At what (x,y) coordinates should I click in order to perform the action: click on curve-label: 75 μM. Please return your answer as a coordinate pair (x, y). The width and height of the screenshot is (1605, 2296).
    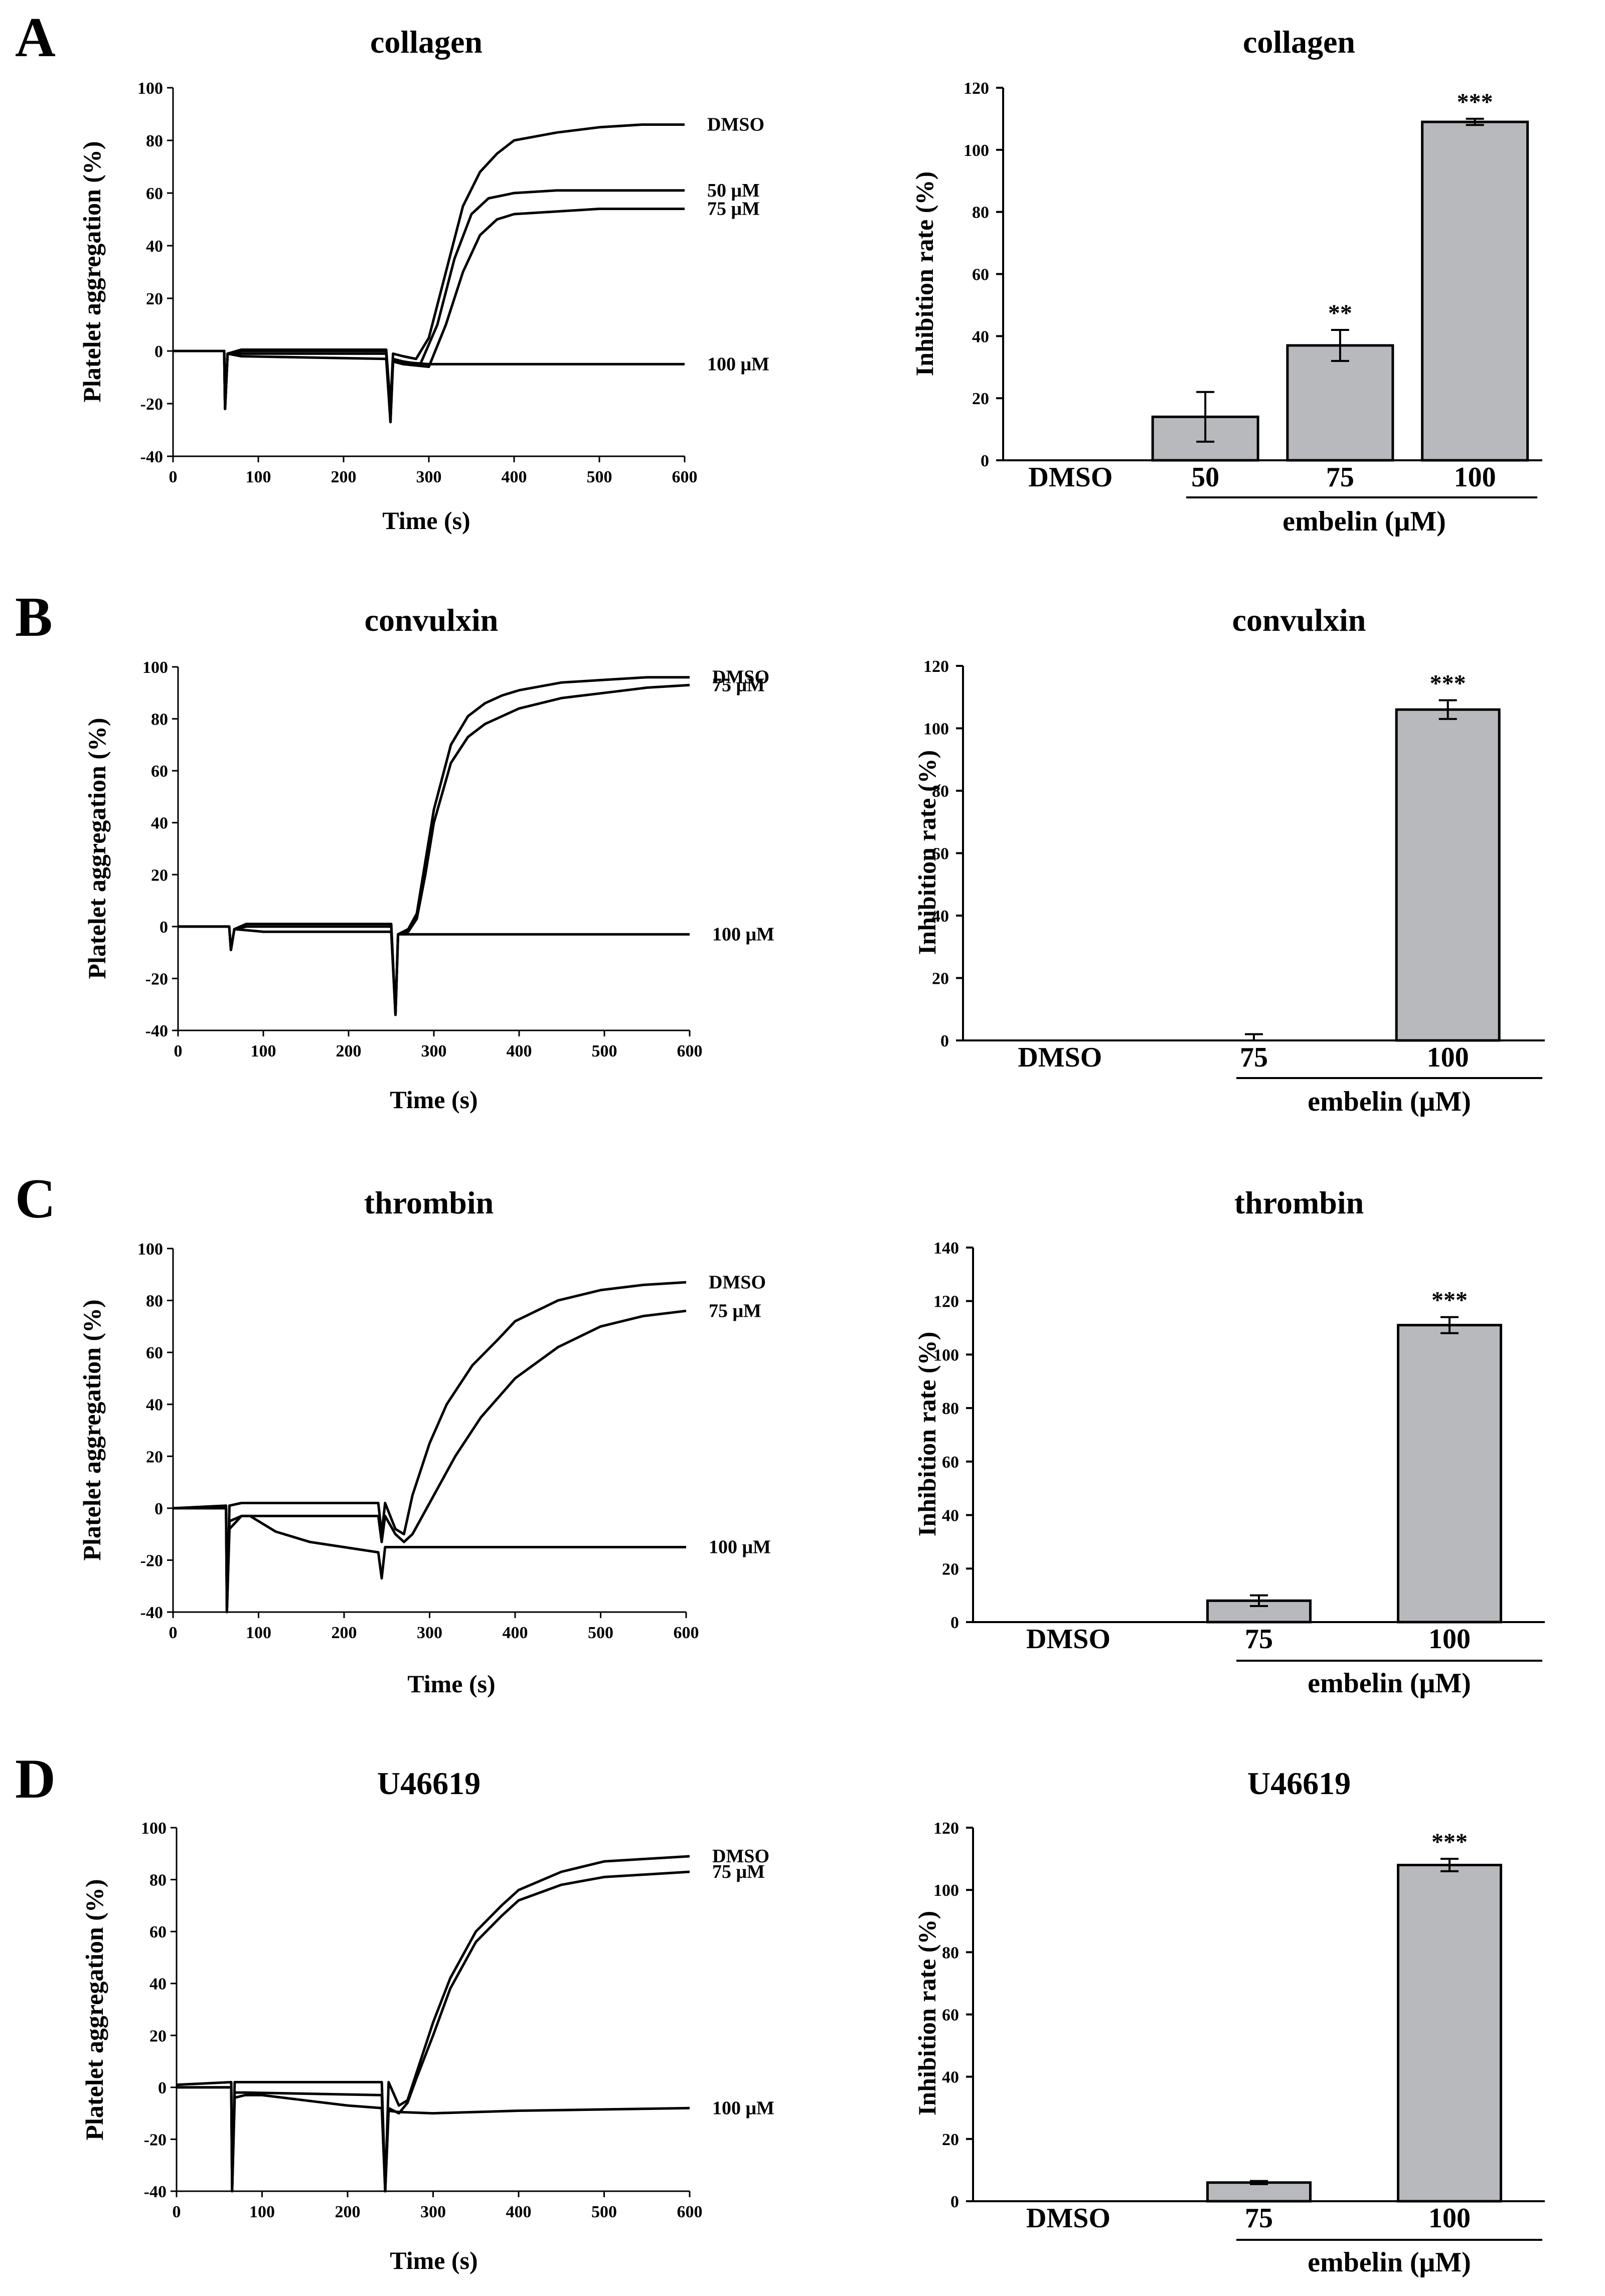
    Looking at the image, I should click on (738, 1871).